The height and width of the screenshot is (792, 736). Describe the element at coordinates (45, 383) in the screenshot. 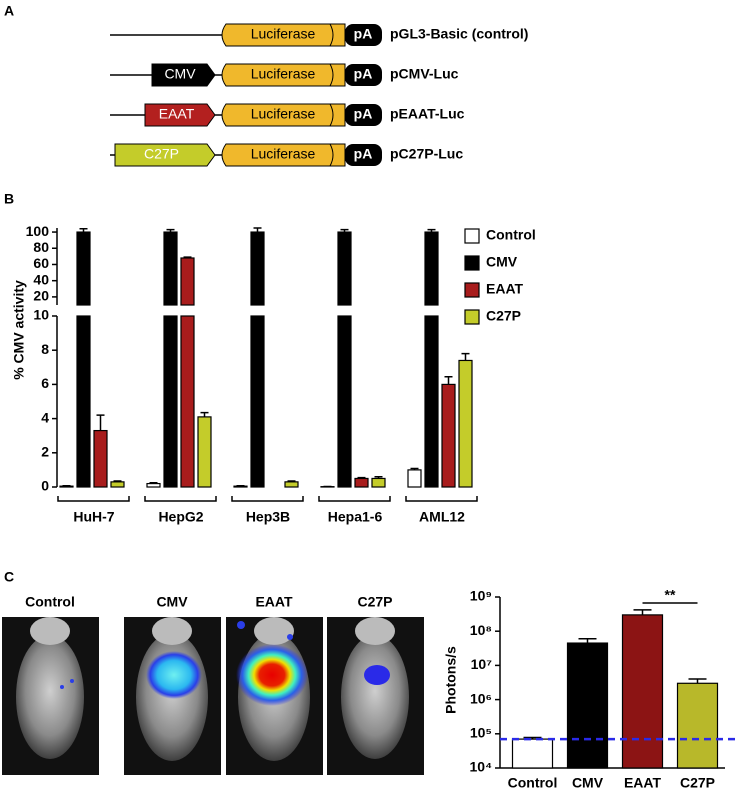

I see `y-tick-label: 6` at that location.